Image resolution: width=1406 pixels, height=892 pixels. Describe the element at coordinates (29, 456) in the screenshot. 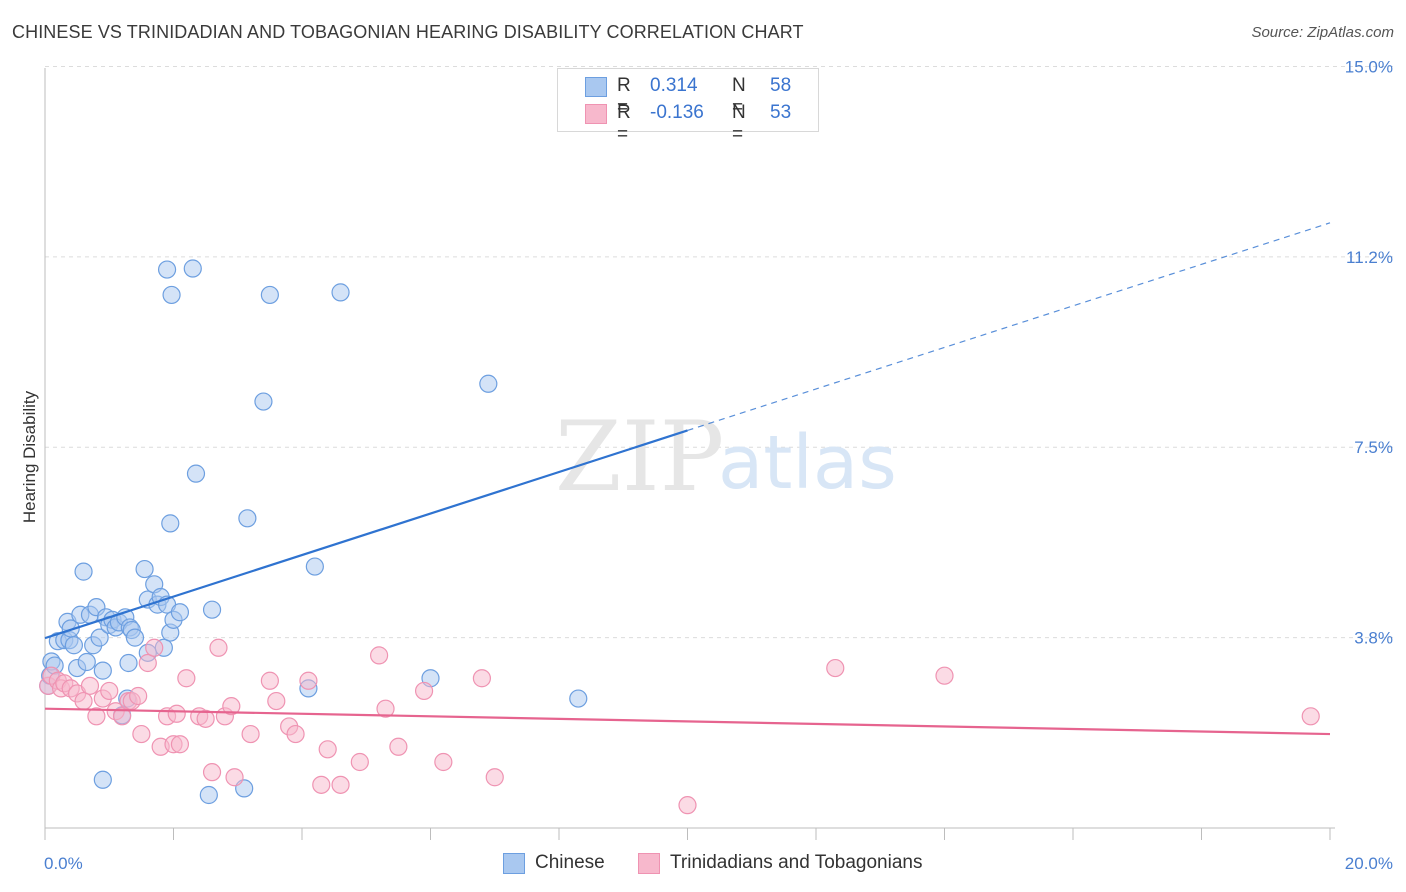

I see `y-axis-title: Hearing Disability` at that location.